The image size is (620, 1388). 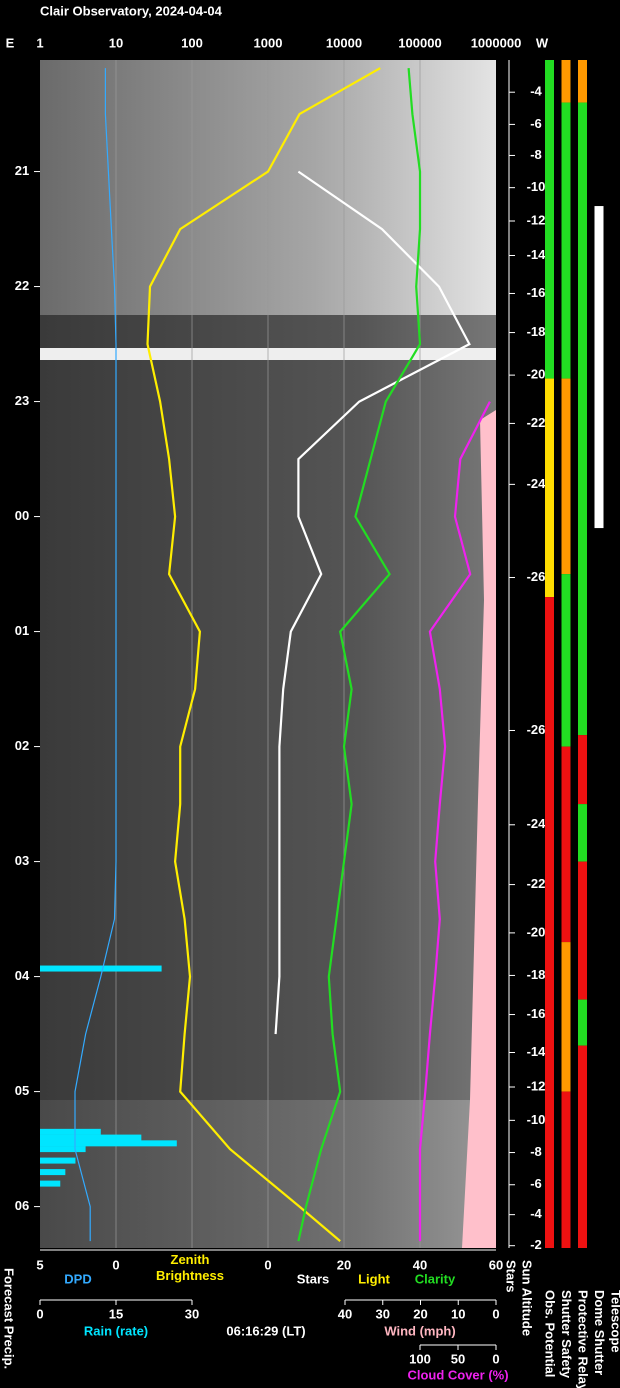 I want to click on stars-vertical-label: Stars, so click(x=511, y=1276).